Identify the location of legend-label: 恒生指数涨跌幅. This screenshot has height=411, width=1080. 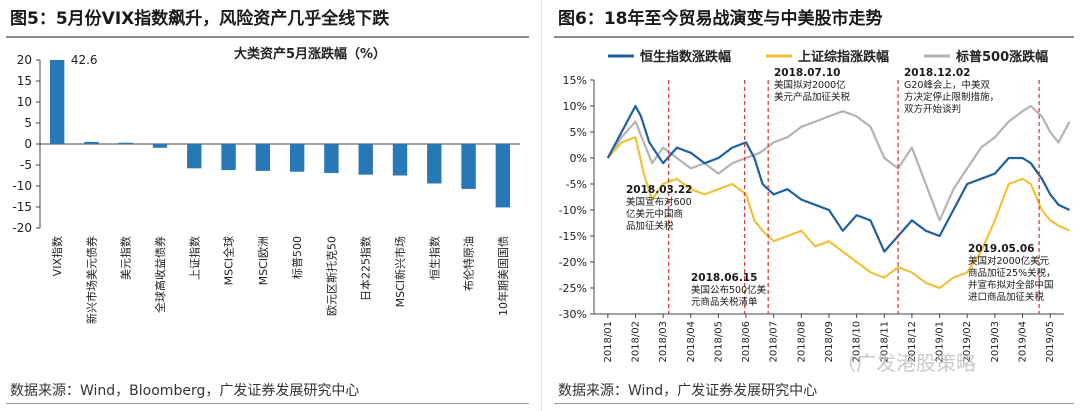
(685, 57).